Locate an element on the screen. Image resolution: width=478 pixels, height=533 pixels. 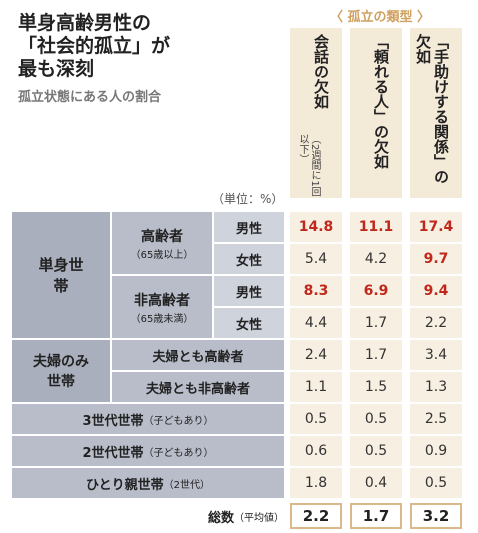
data-value-cell: 2.5 is located at coordinates (436, 419).